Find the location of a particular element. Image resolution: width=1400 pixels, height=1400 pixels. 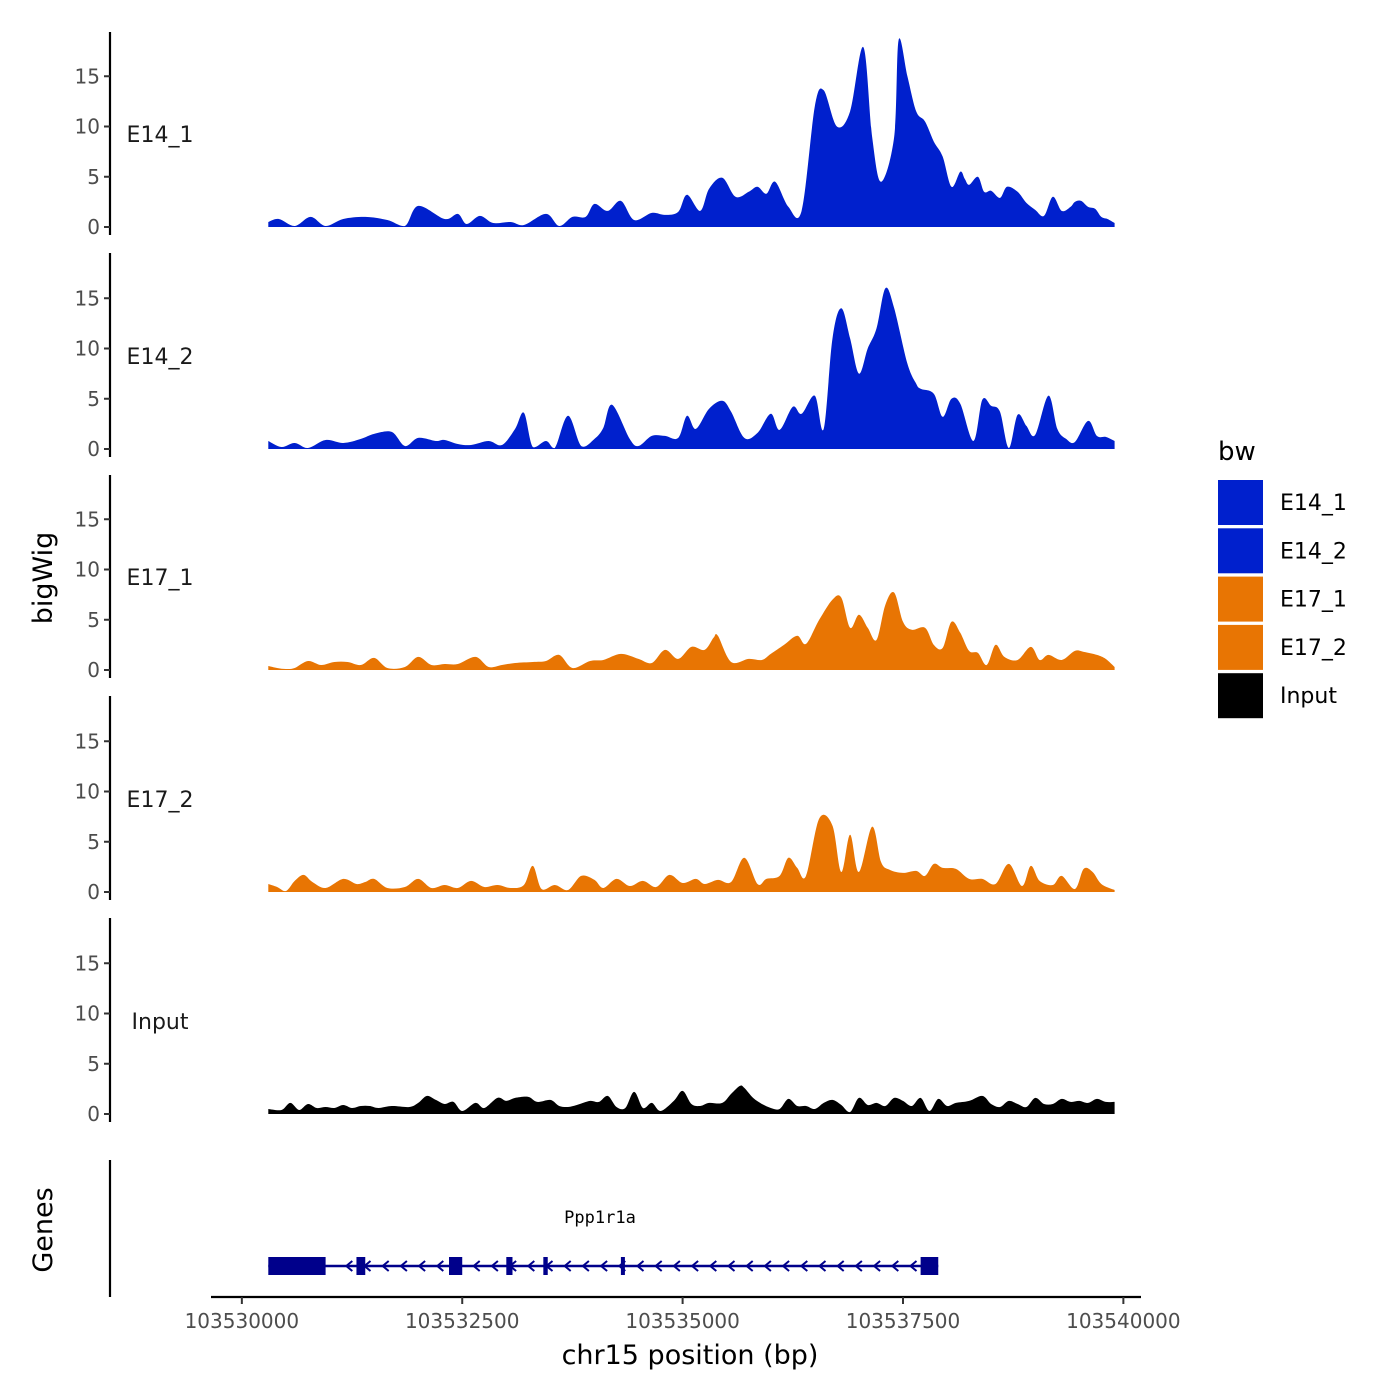

track-panel-Input: 0 5 10 15 Input is located at coordinates (595, 1022).